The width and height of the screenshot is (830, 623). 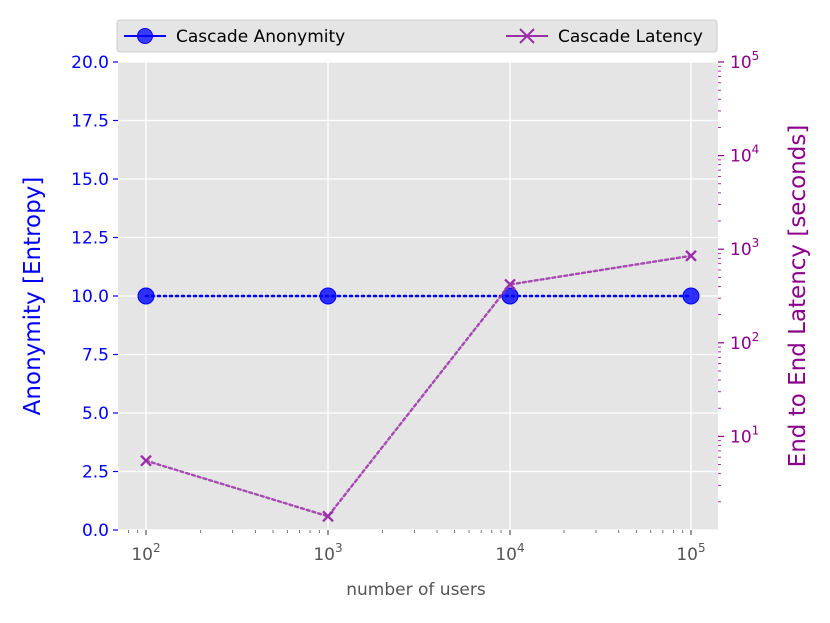 I want to click on x-axis-label: number of users, so click(x=416, y=590).